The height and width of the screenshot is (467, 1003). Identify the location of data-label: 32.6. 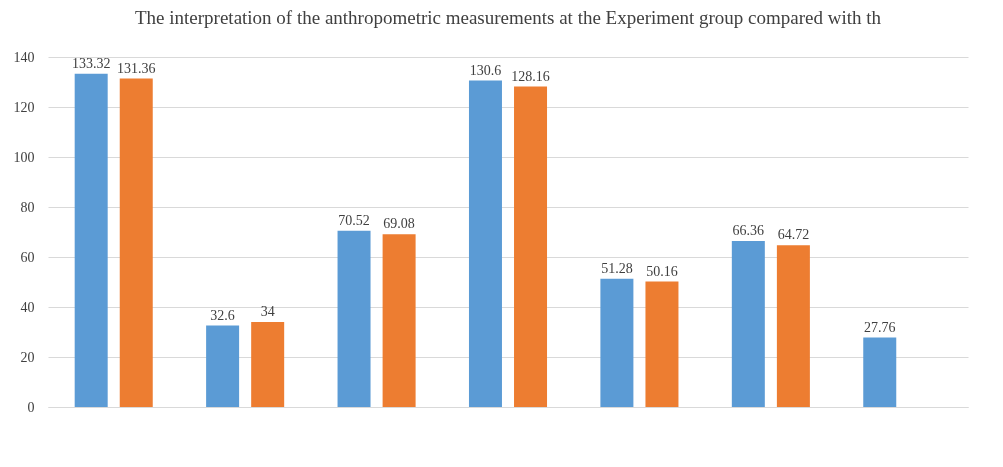
(222, 315).